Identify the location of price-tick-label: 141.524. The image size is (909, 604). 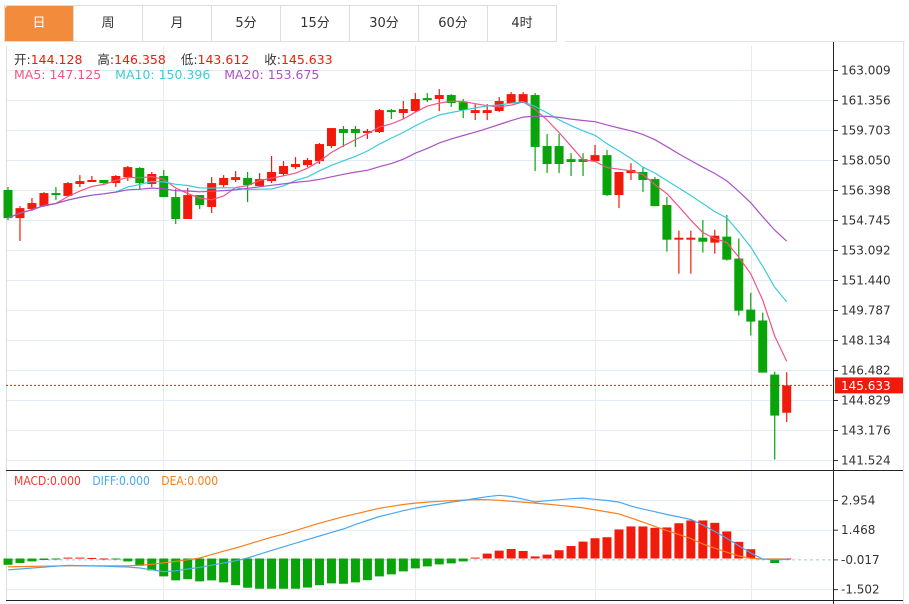
(866, 461).